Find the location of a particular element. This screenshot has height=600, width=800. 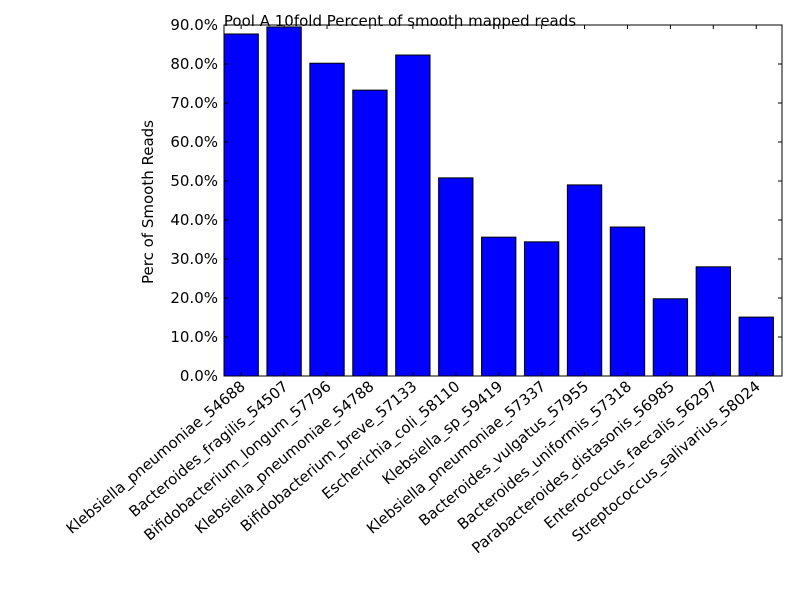

y-tick-label-8: 80.0% is located at coordinates (194, 64).